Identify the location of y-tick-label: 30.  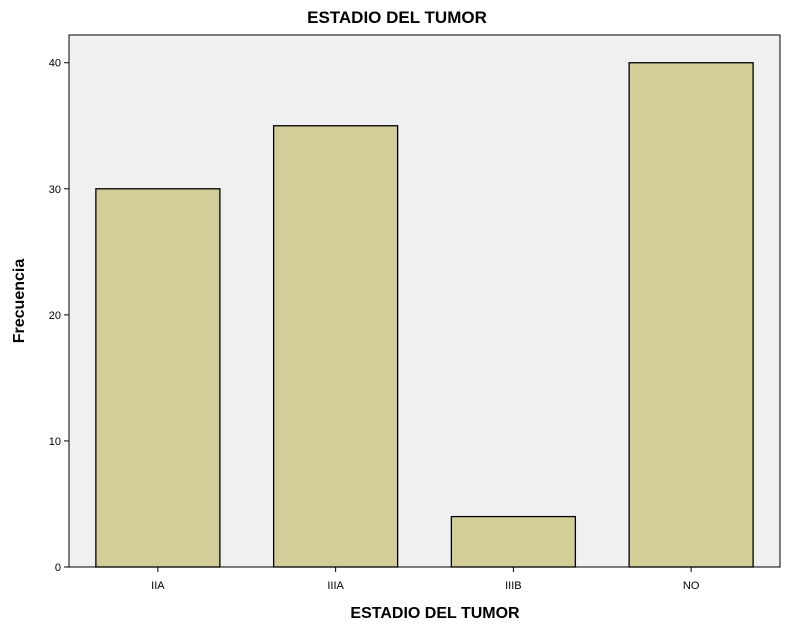
(55, 190).